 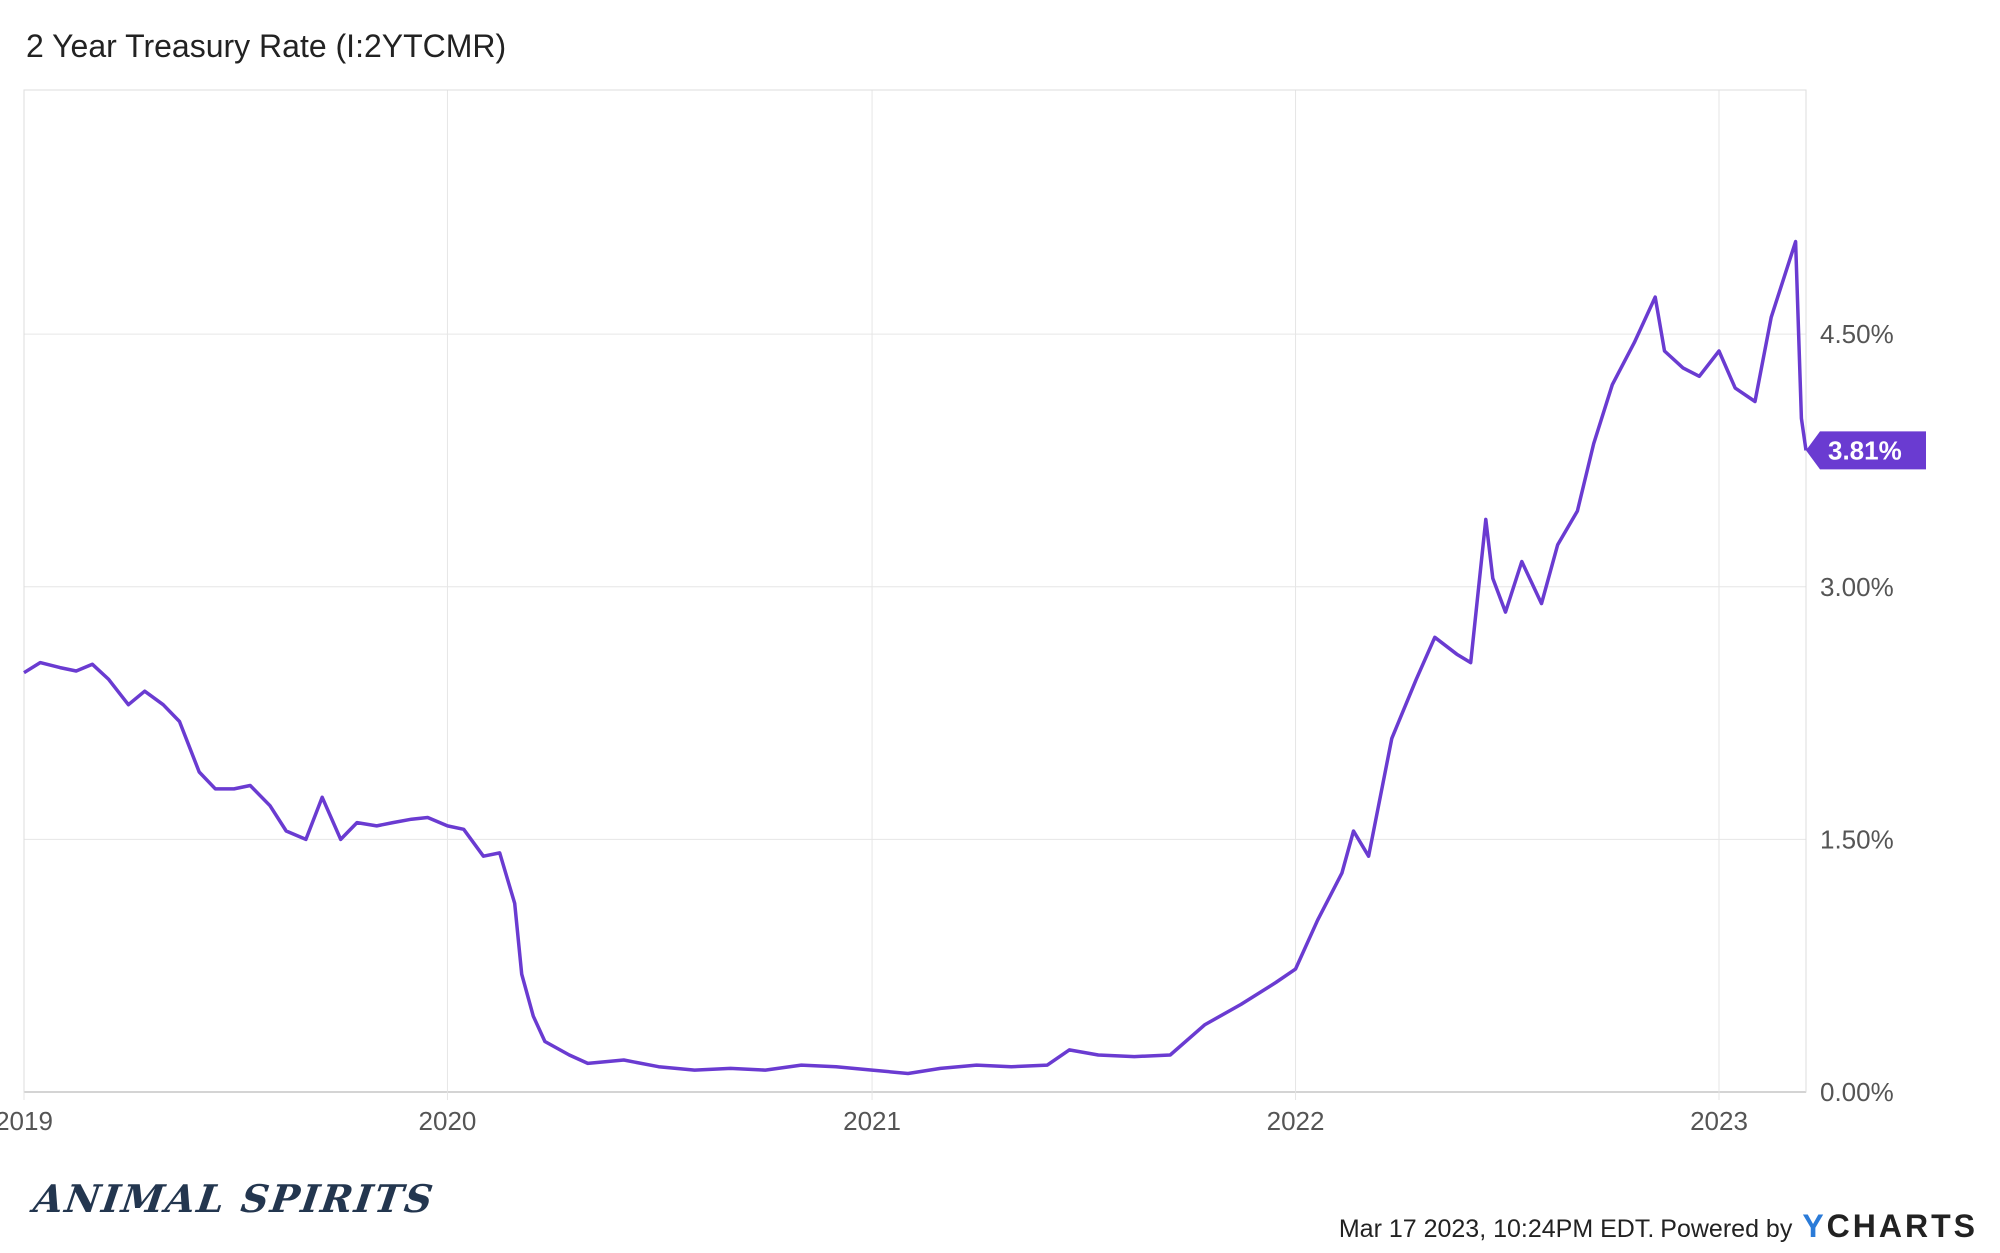 I want to click on y-tick-label: 3.00%, so click(x=1857, y=587).